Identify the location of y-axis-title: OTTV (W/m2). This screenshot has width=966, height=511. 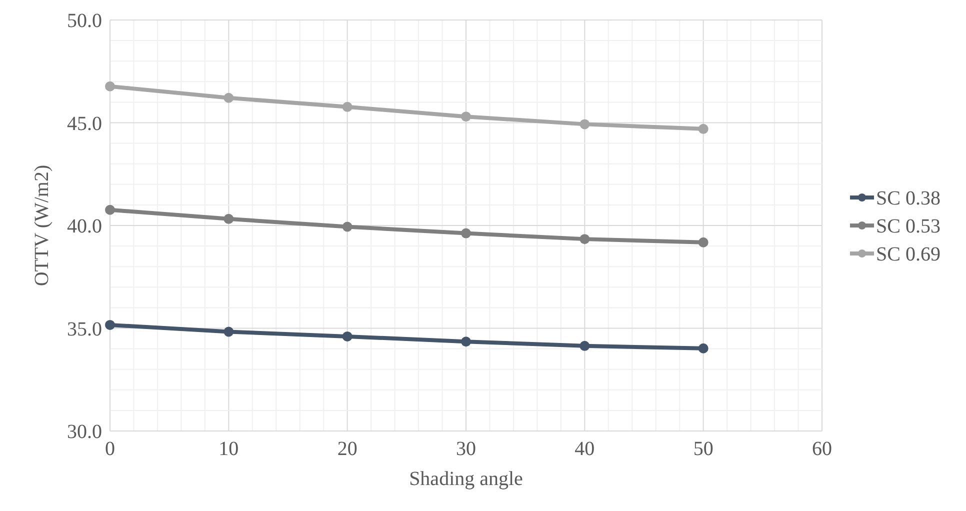
(42, 225).